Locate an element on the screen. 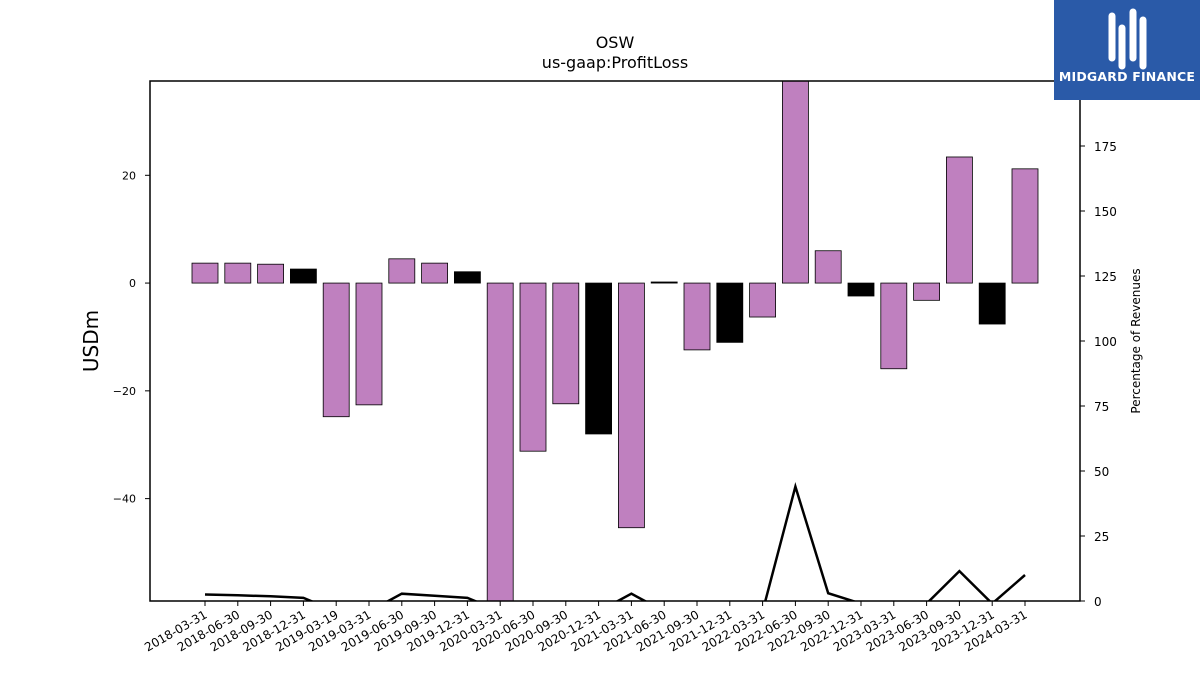 This screenshot has width=1200, height=675. y-axis-label: USDm is located at coordinates (91, 341).